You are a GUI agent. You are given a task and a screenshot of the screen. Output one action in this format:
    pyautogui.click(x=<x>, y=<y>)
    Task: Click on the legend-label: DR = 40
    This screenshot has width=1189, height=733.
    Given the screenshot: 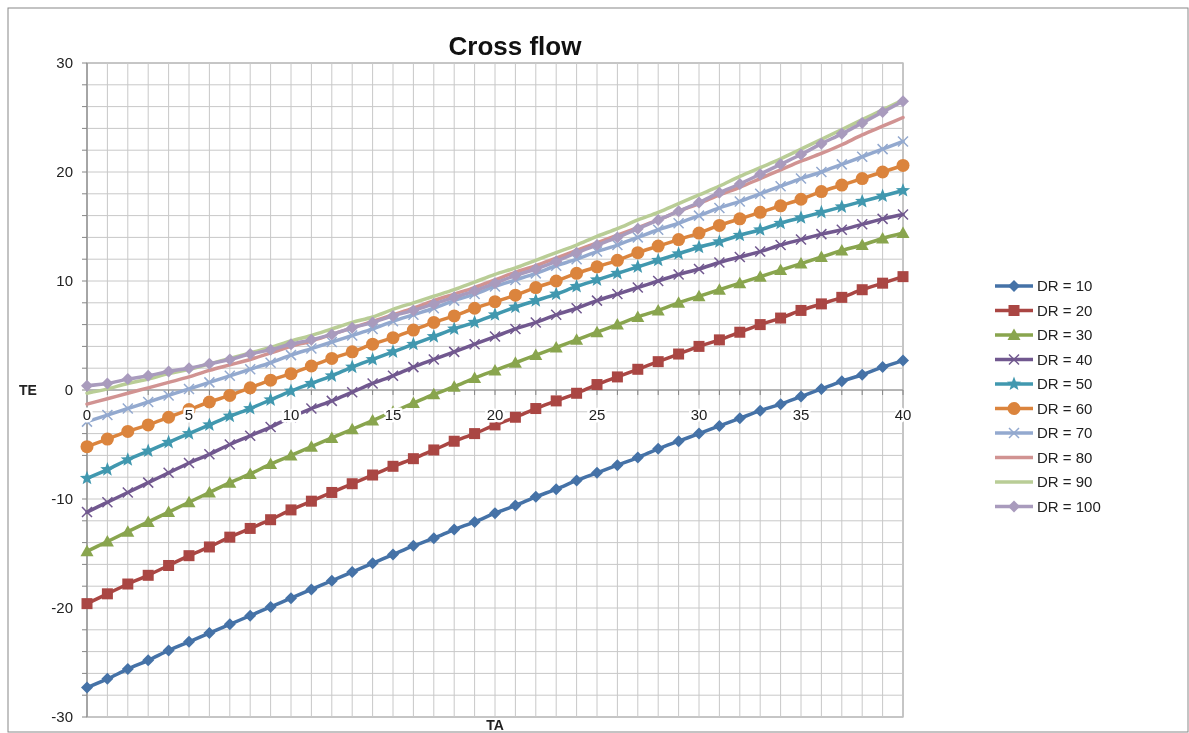 What is the action you would take?
    pyautogui.click(x=1065, y=359)
    